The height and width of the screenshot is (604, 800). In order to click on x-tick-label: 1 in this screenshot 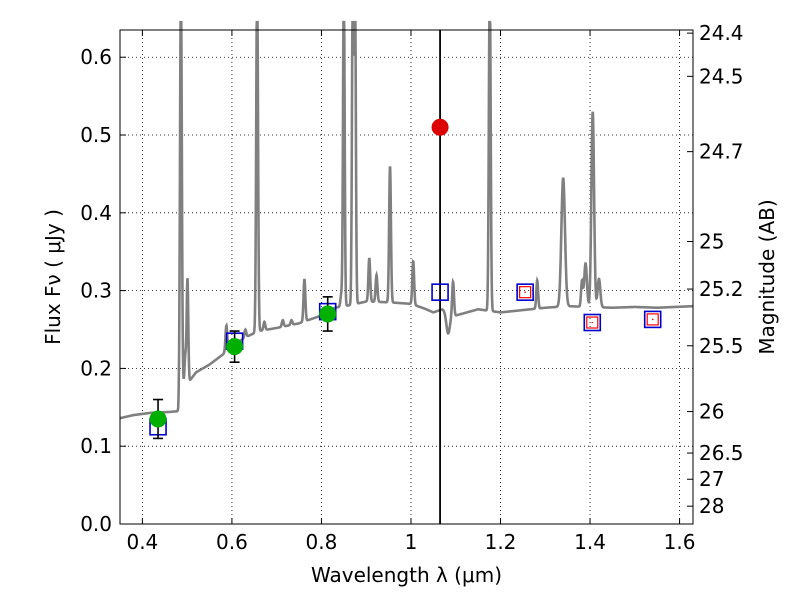, I will do `click(411, 542)`.